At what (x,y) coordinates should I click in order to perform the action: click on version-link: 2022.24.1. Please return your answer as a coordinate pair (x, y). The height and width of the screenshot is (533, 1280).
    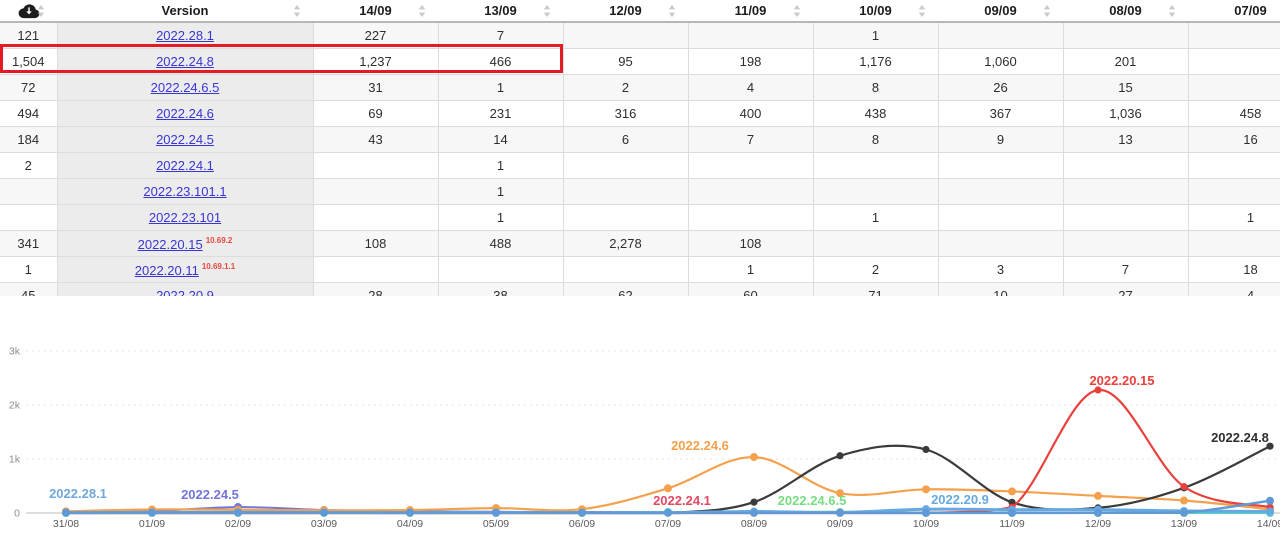
    Looking at the image, I should click on (185, 165).